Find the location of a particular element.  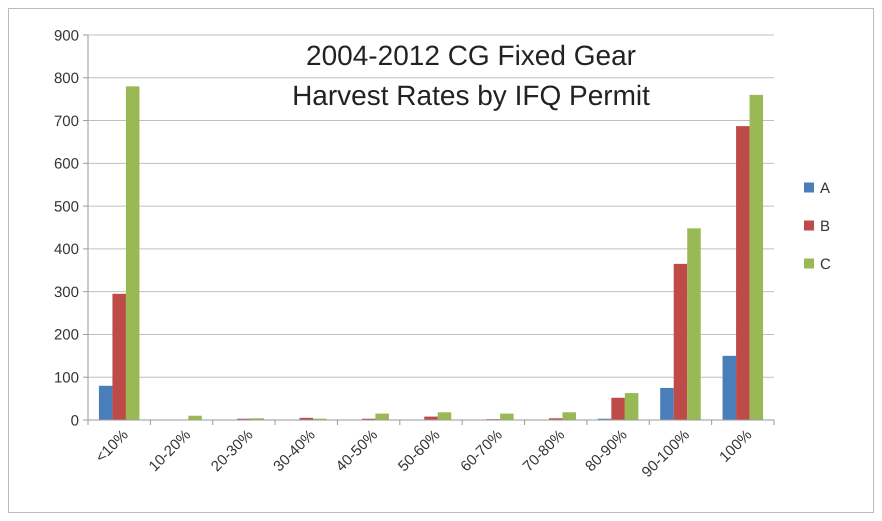

y-tick-label: 400 is located at coordinates (66, 249).